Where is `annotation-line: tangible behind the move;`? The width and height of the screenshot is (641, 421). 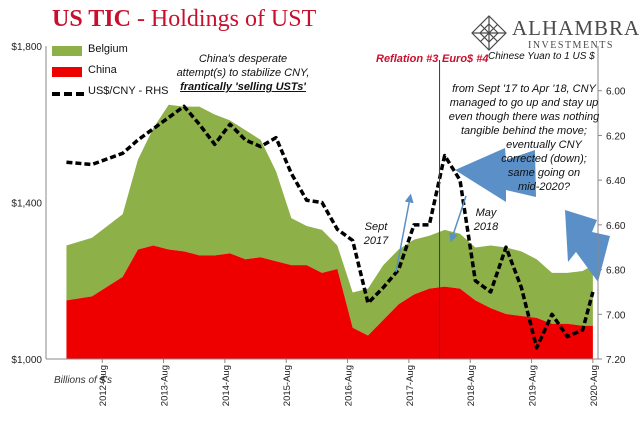 annotation-line: tangible behind the move; is located at coordinates (524, 131).